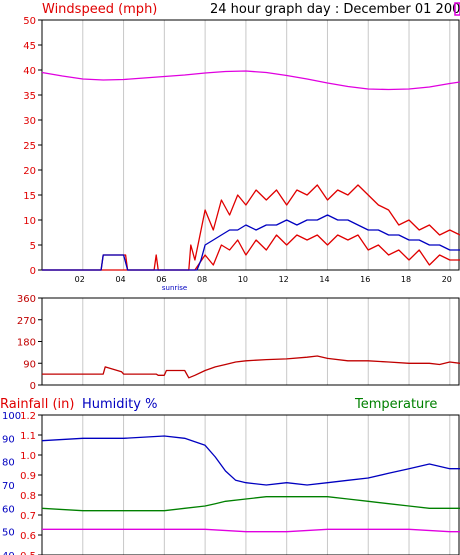 This screenshot has height=555, width=460. Describe the element at coordinates (457, 9) in the screenshot. I see `legend-marker-box` at that location.